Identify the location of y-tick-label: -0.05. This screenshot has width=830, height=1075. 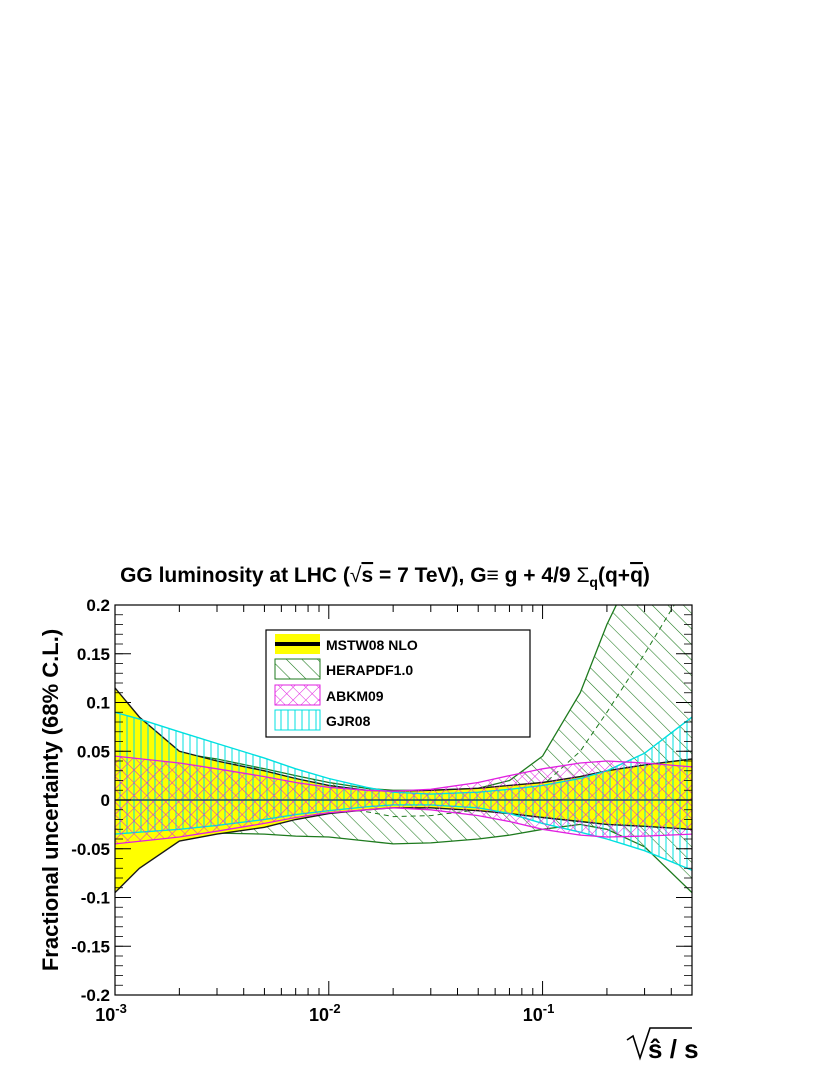
(90, 849).